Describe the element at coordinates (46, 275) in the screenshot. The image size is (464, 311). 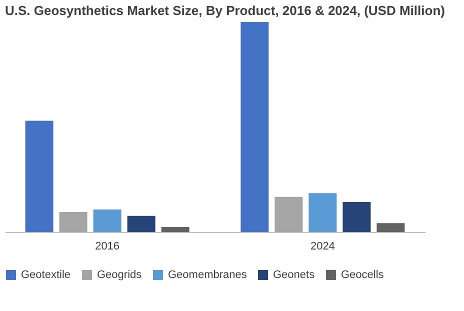
I see `legend-label: Geotextile` at that location.